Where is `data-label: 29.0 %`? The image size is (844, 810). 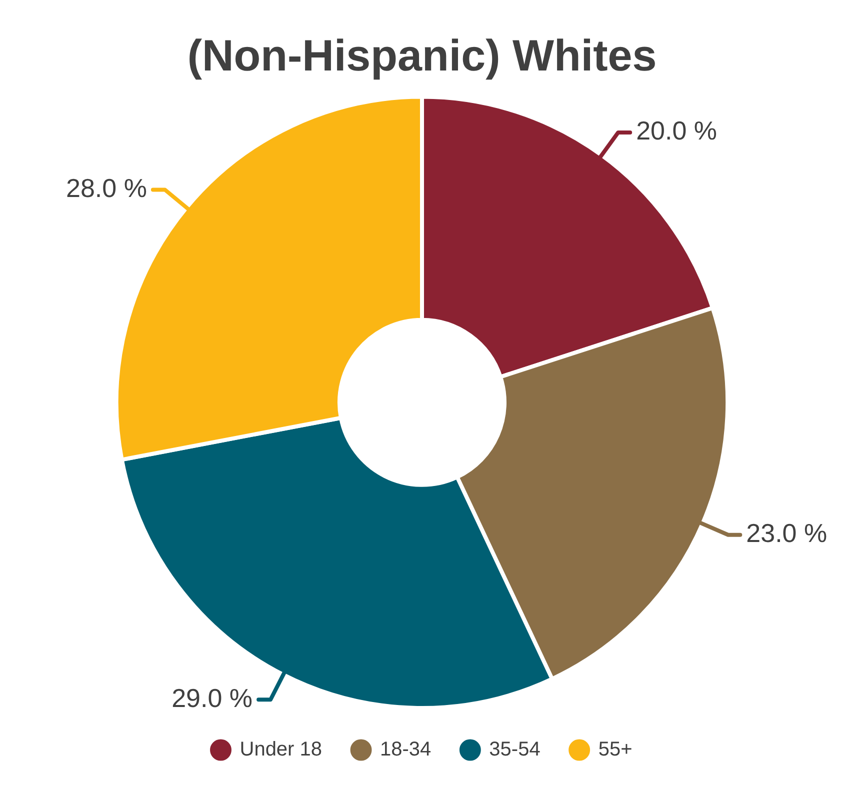
data-label: 29.0 % is located at coordinates (212, 697).